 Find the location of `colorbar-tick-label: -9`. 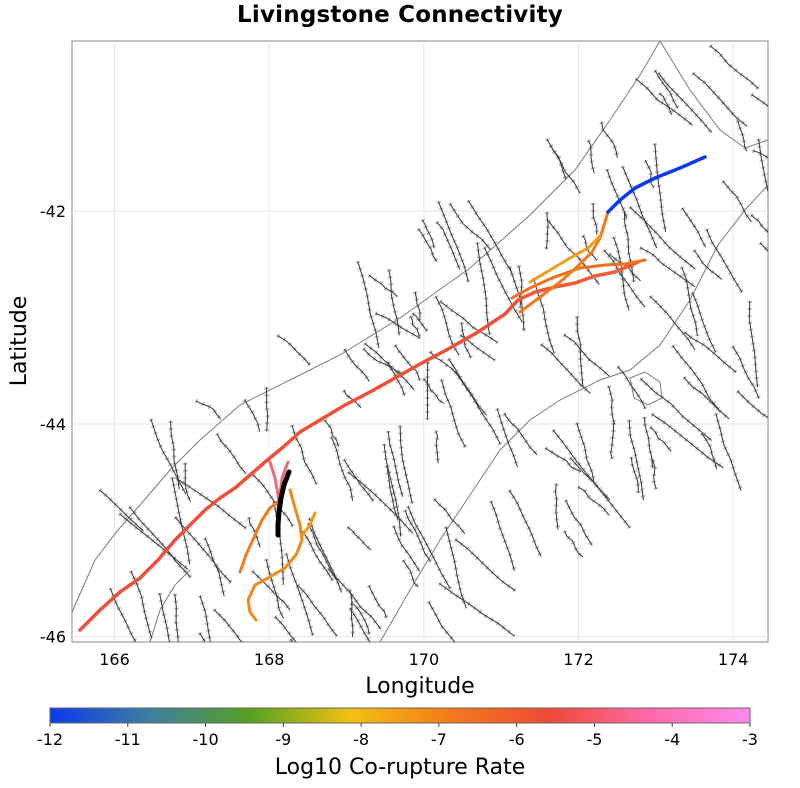

colorbar-tick-label: -9 is located at coordinates (283, 739).